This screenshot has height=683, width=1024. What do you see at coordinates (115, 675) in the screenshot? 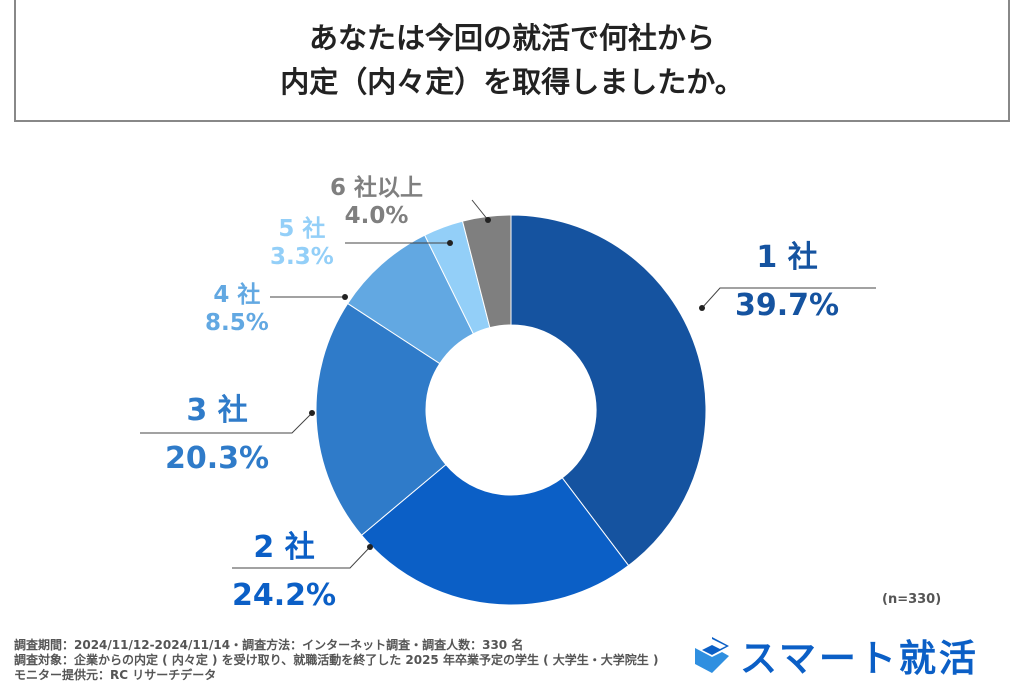
I see `footnote-provider: モニター提供元：RC リサーチデータ` at bounding box center [115, 675].